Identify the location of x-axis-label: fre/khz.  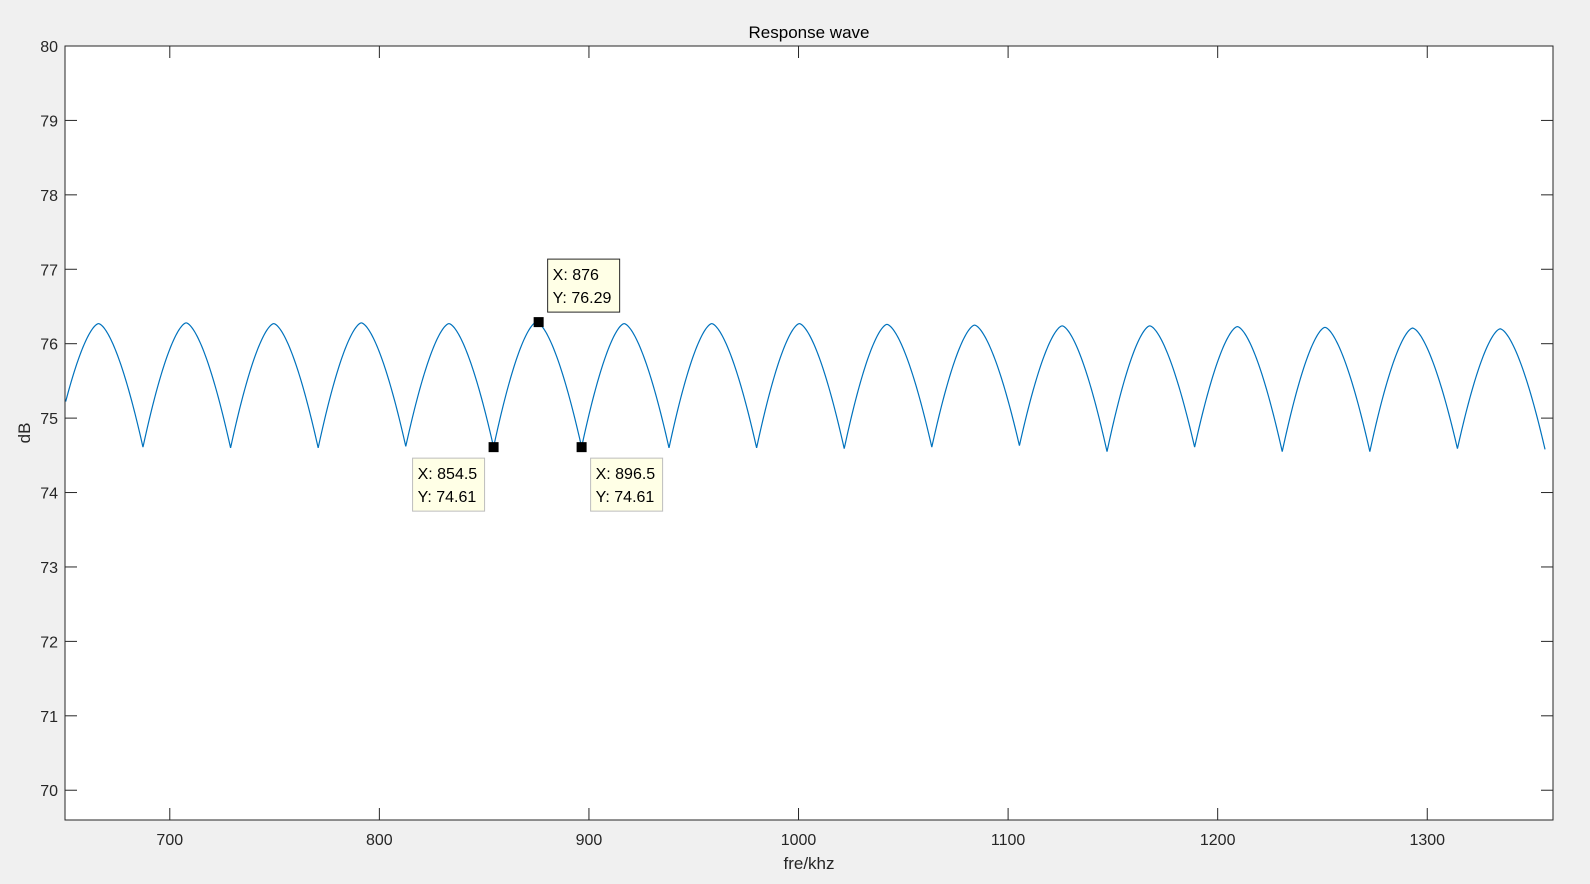
(808, 863).